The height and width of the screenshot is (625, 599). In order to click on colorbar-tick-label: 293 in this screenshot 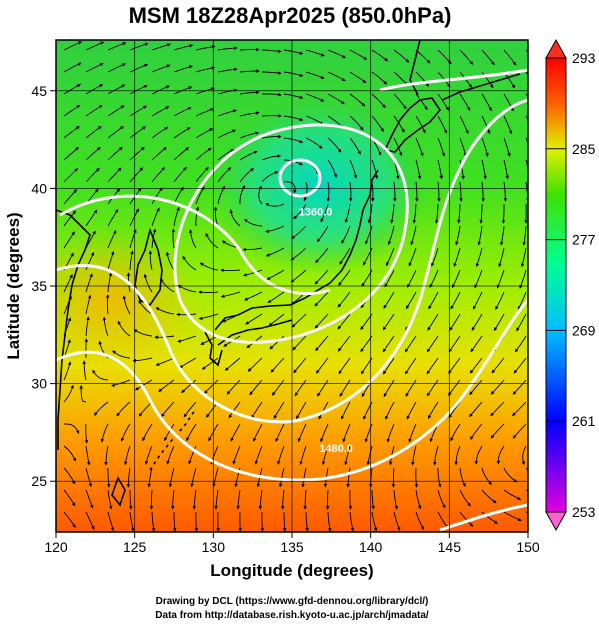, I will do `click(584, 58)`.